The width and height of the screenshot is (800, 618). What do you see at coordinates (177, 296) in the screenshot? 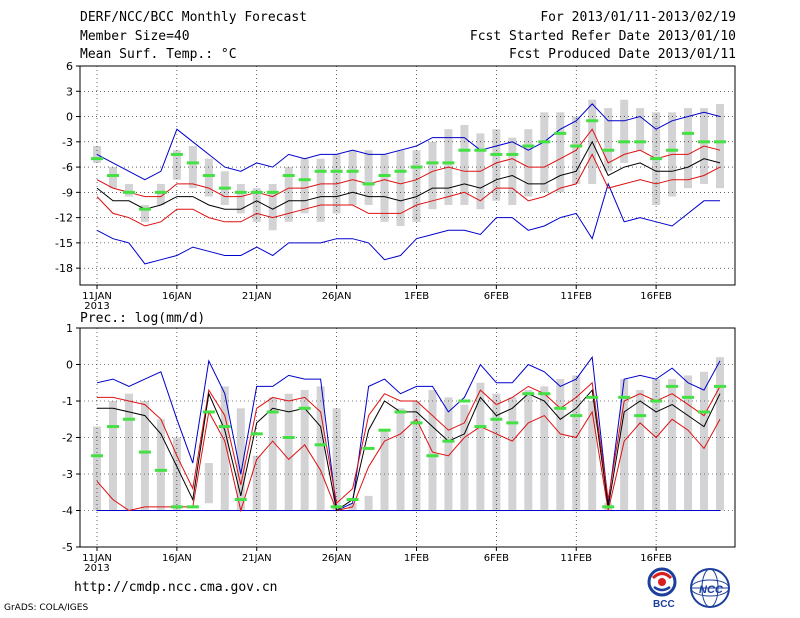
I see `x-tick-label: 16JAN` at bounding box center [177, 296].